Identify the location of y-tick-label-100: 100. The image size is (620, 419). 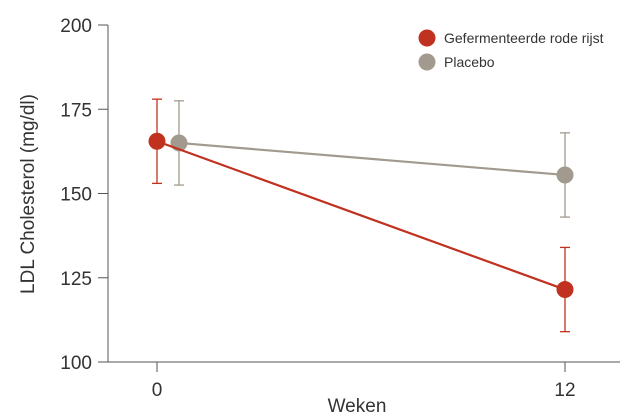
(76, 363).